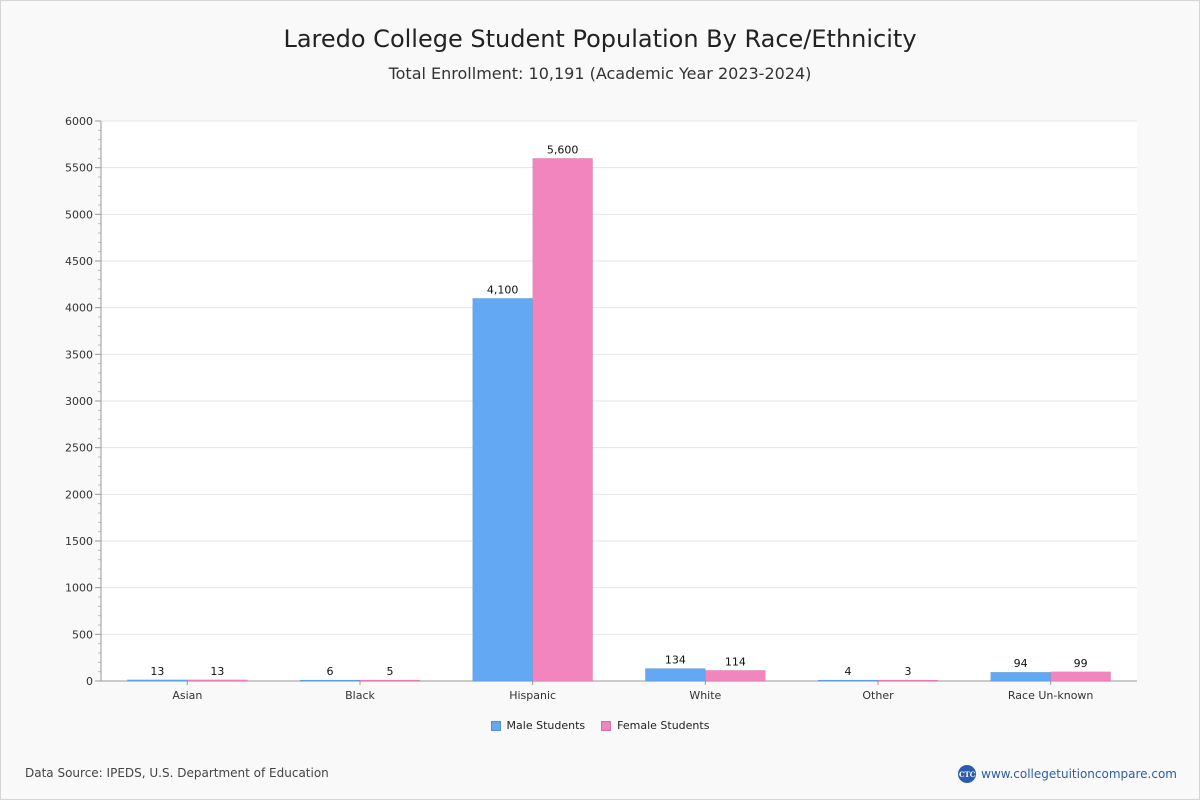 This screenshot has height=800, width=1200. What do you see at coordinates (82, 634) in the screenshot?
I see `y-tick-label: 500` at bounding box center [82, 634].